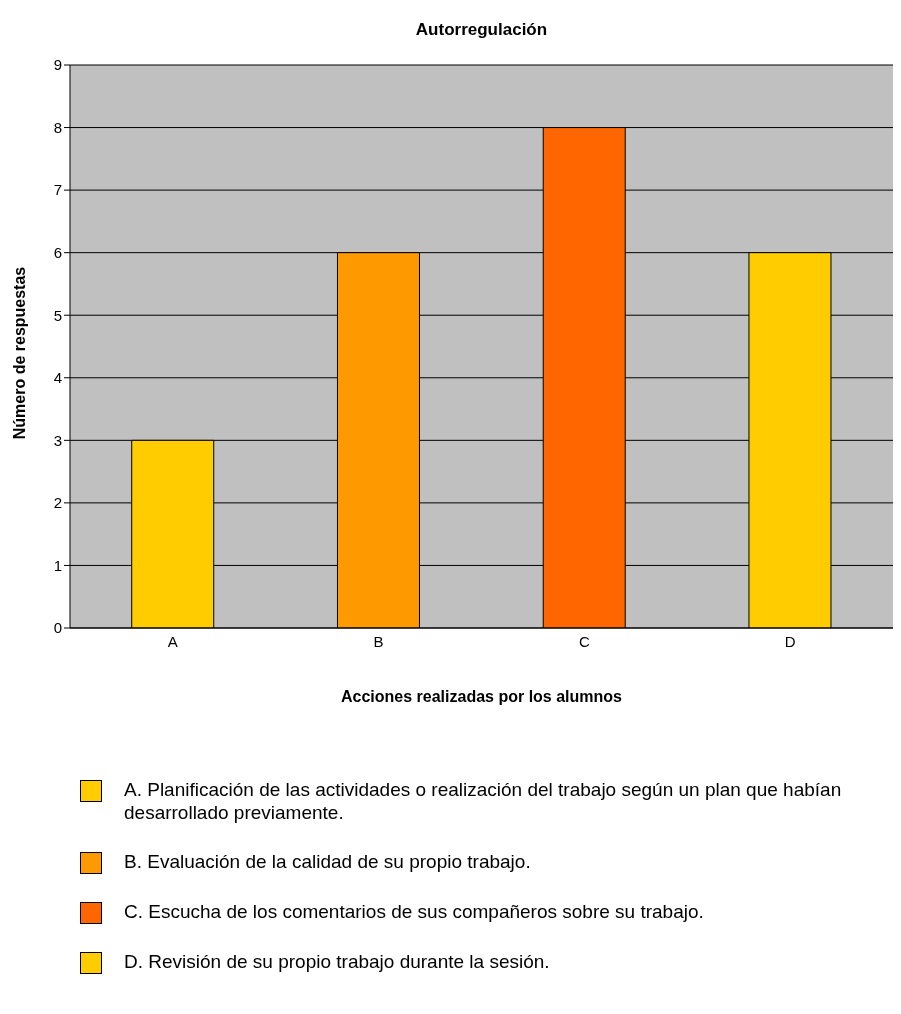 This screenshot has height=1014, width=901. I want to click on y-tick-label: 8, so click(57, 127).